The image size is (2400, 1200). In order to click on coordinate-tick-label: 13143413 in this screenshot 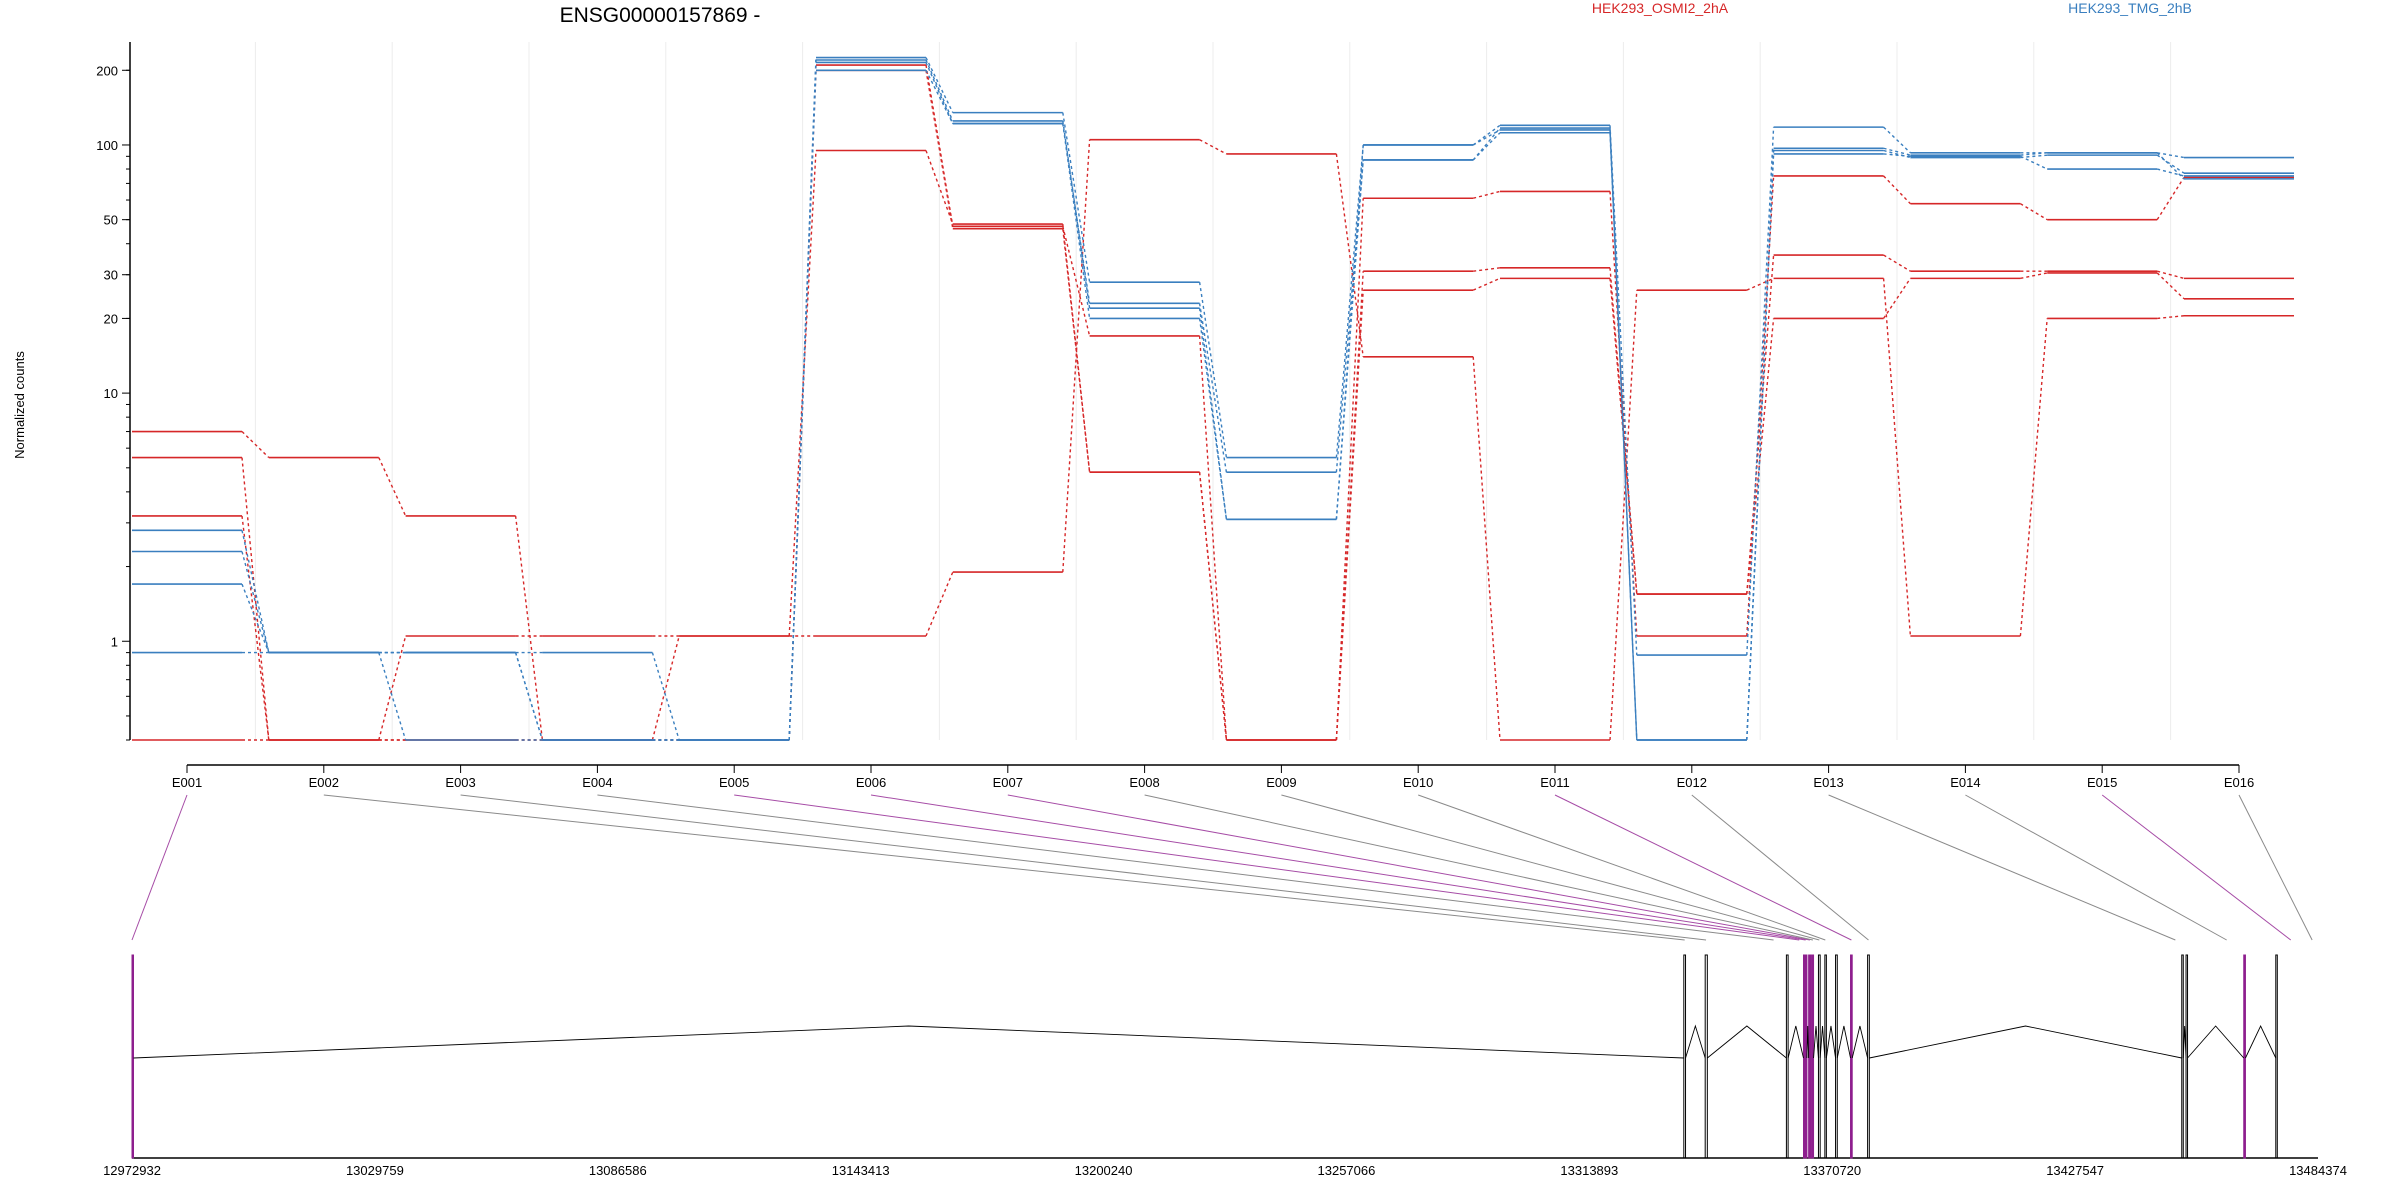, I will do `click(861, 1170)`.